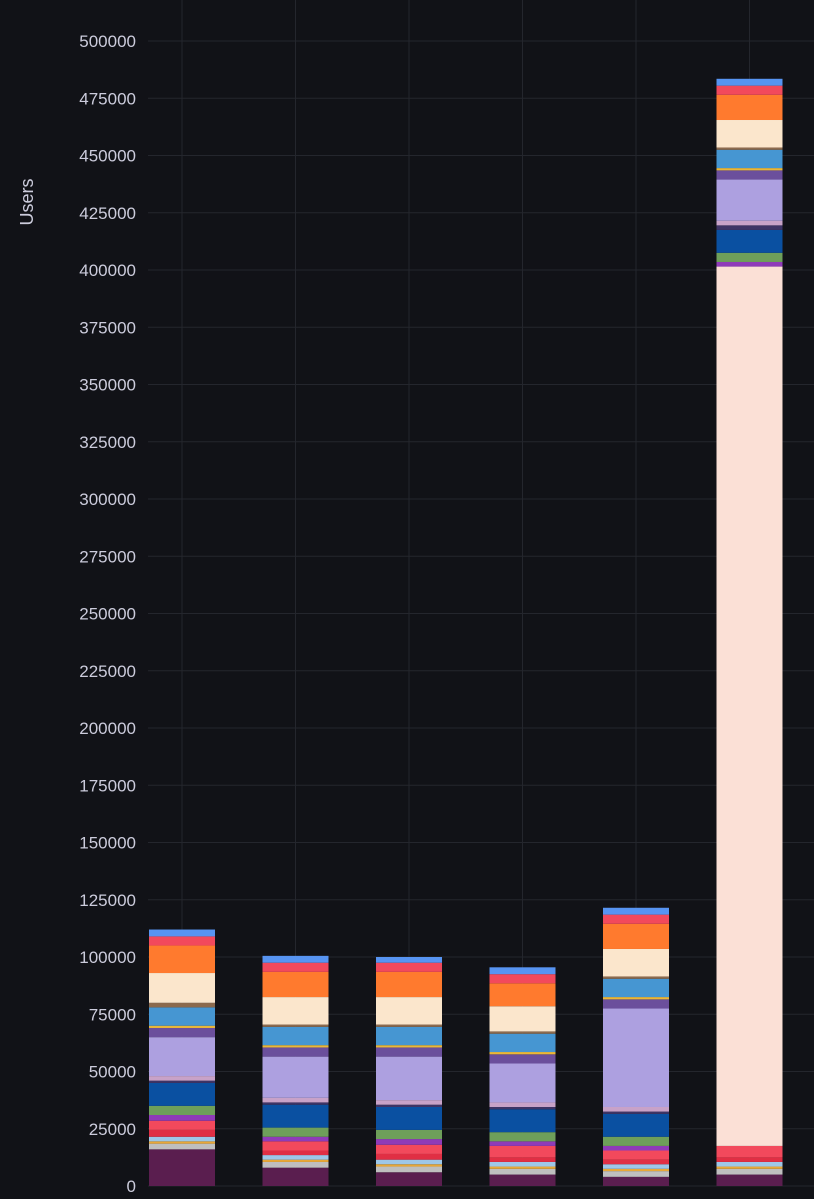  Describe the element at coordinates (107, 843) in the screenshot. I see `y-tick-label: 150000` at that location.